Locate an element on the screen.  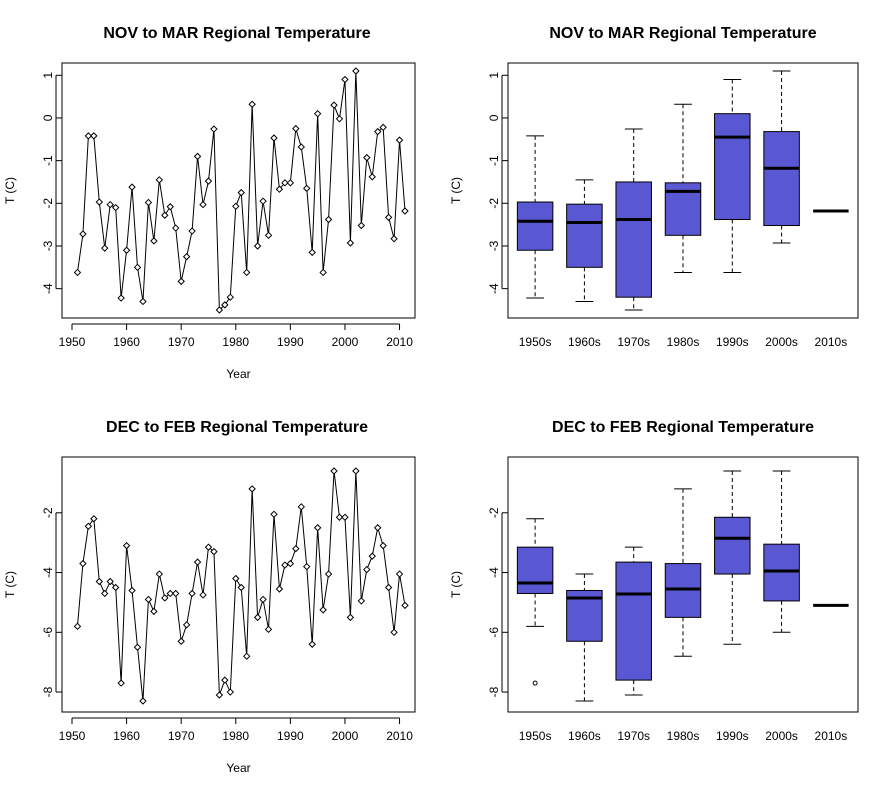
x-tick-label: 1980 is located at coordinates (235, 736).